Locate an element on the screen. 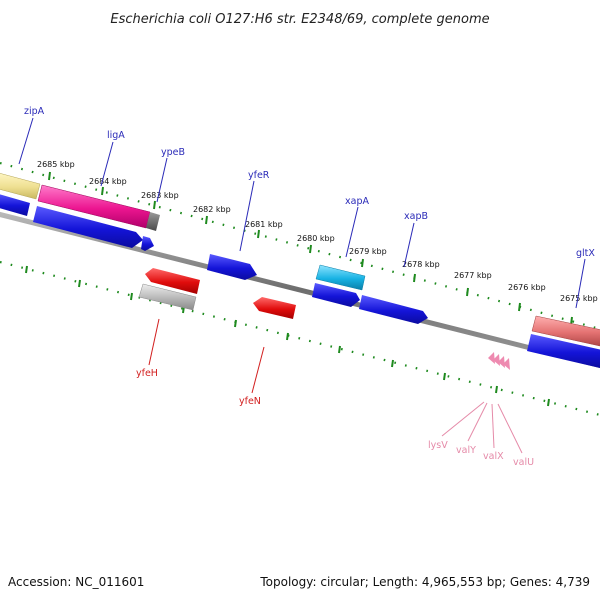 This screenshot has height=600, width=600. label-lysv: lysV is located at coordinates (438, 445).